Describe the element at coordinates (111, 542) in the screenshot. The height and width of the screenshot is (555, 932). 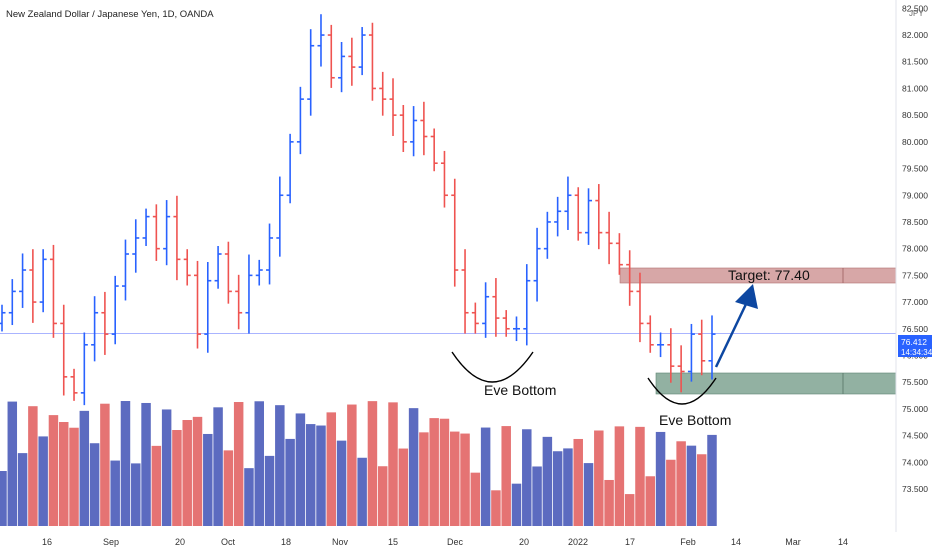
I see `time-tick-label: Sep` at that location.